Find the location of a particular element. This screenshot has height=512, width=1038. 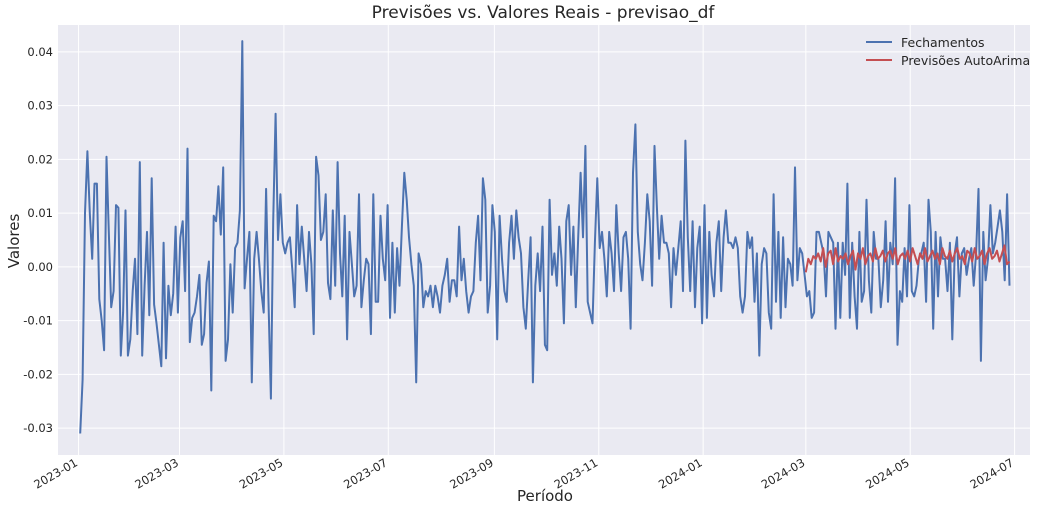

y-tick-label: -0.02 is located at coordinates (38, 374).